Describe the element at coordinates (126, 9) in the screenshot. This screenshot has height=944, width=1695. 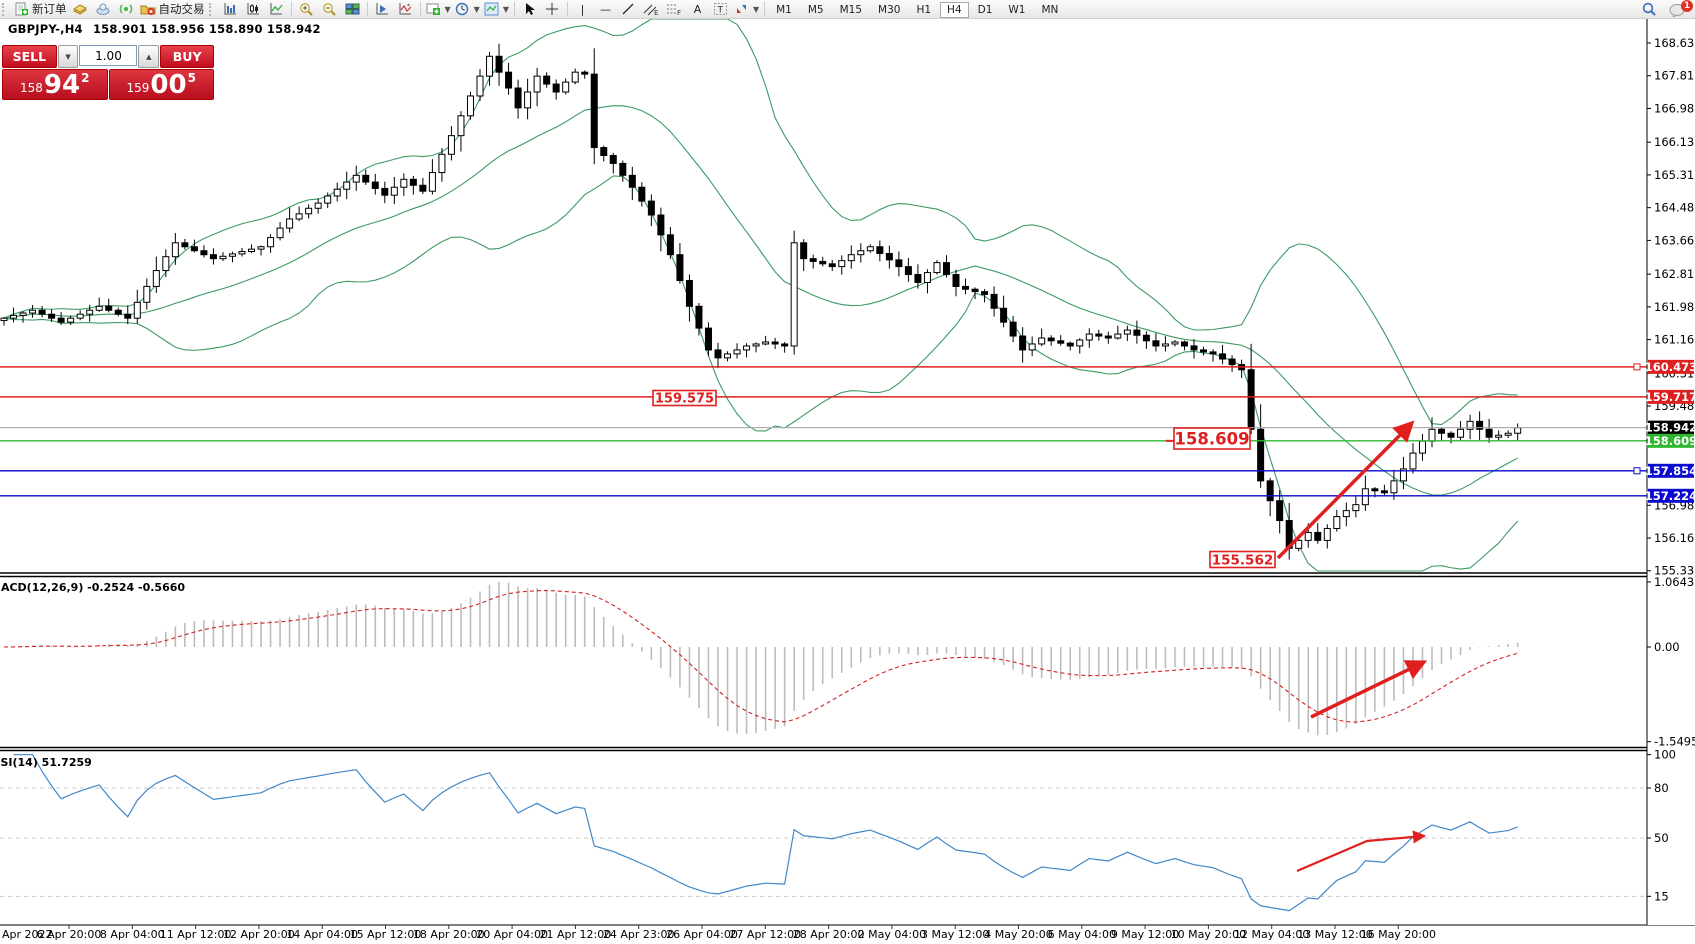
I see `signal-button` at that location.